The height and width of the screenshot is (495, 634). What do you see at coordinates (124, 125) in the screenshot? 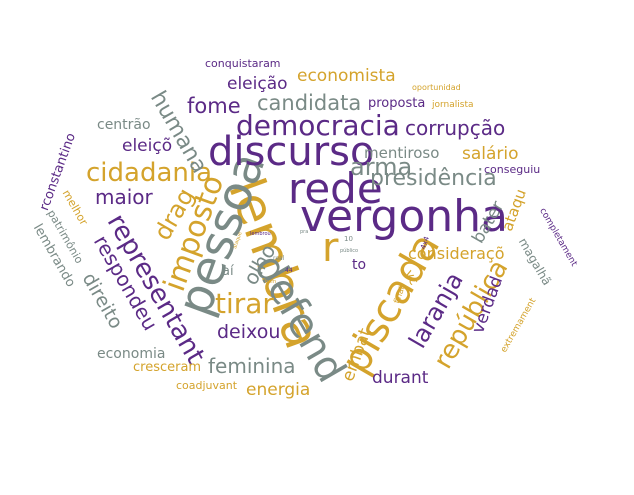
I see `word-centrao: centrão` at bounding box center [124, 125].